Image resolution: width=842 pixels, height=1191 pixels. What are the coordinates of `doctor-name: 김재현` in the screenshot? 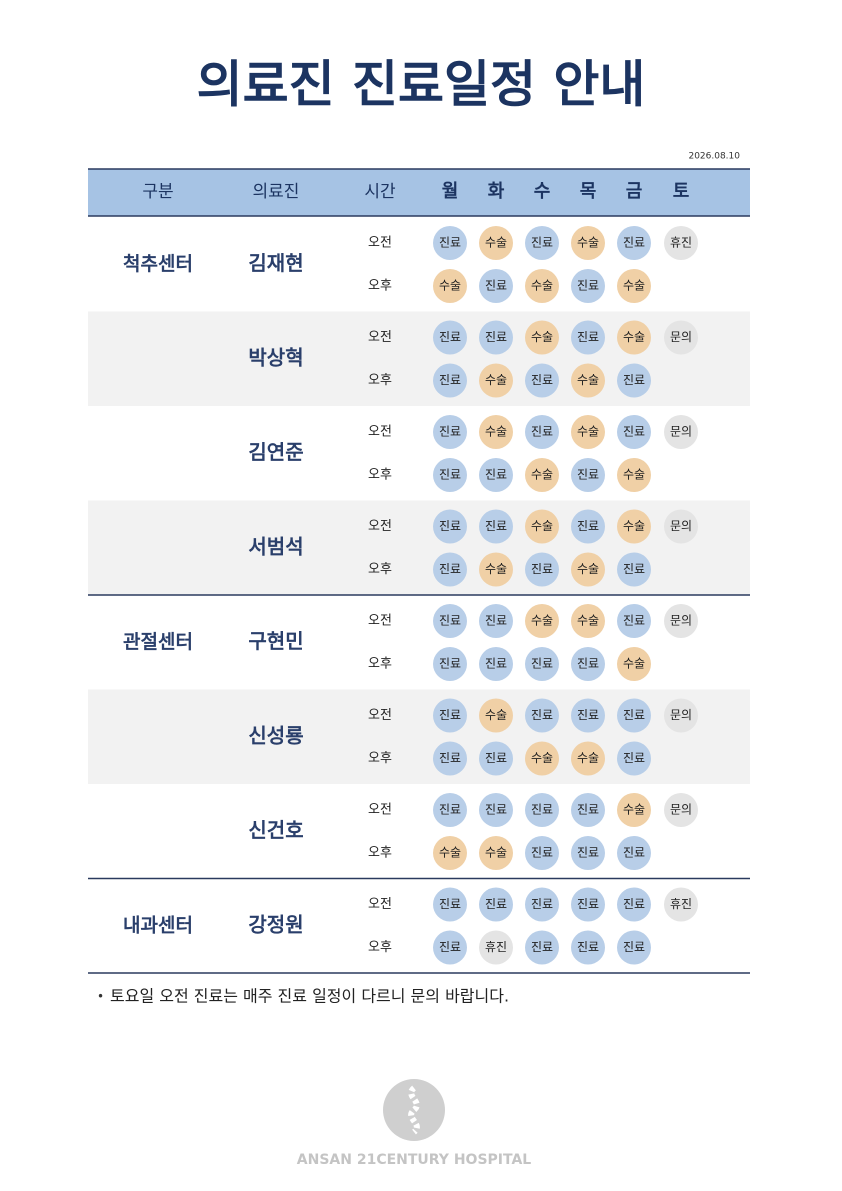 It's located at (275, 263).